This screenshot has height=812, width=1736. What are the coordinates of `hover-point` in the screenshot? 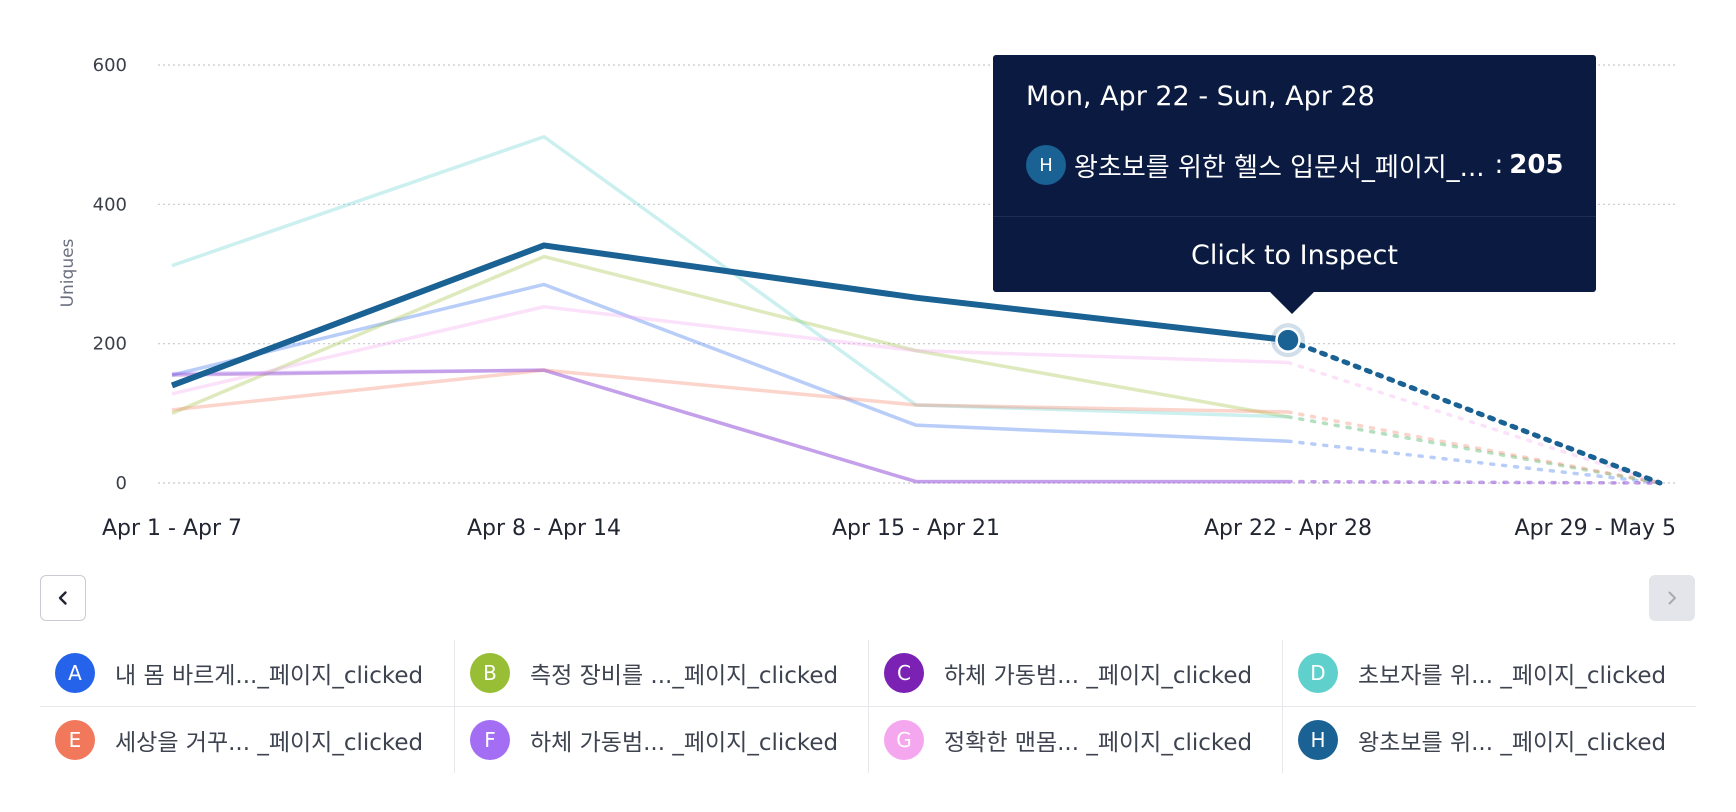 It's located at (1288, 340).